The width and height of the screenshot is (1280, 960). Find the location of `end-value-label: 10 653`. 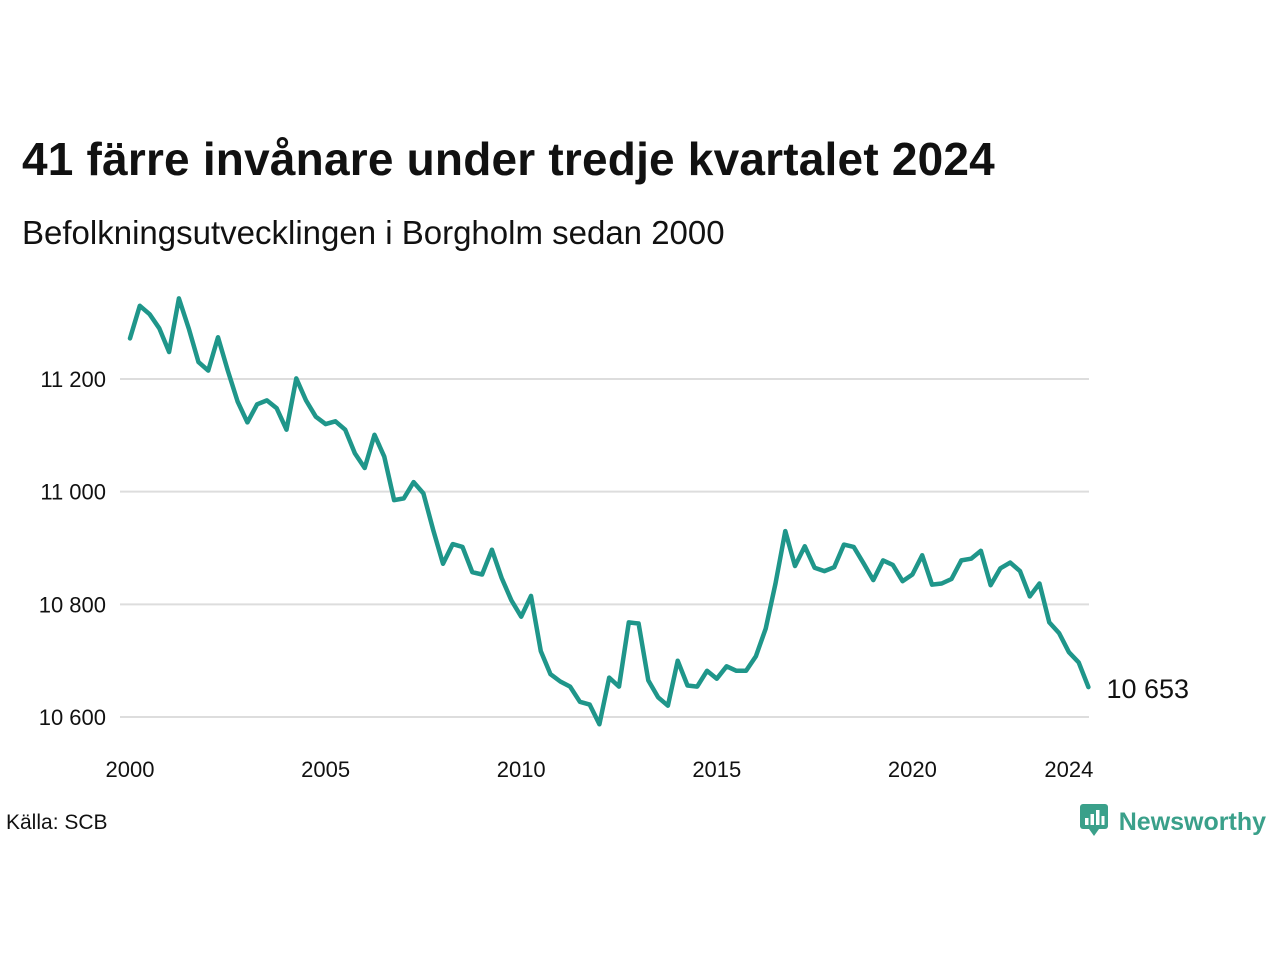

end-value-label: 10 653 is located at coordinates (1147, 689).